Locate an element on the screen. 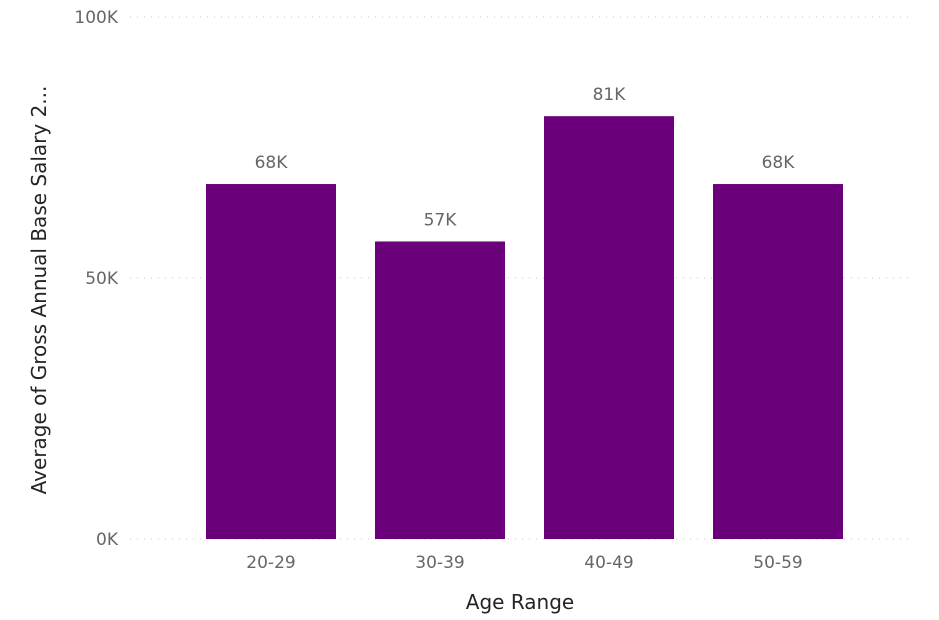 Image resolution: width=939 pixels, height=620 pixels. y-axis-ticks: 0K 50K 100K is located at coordinates (96, 279).